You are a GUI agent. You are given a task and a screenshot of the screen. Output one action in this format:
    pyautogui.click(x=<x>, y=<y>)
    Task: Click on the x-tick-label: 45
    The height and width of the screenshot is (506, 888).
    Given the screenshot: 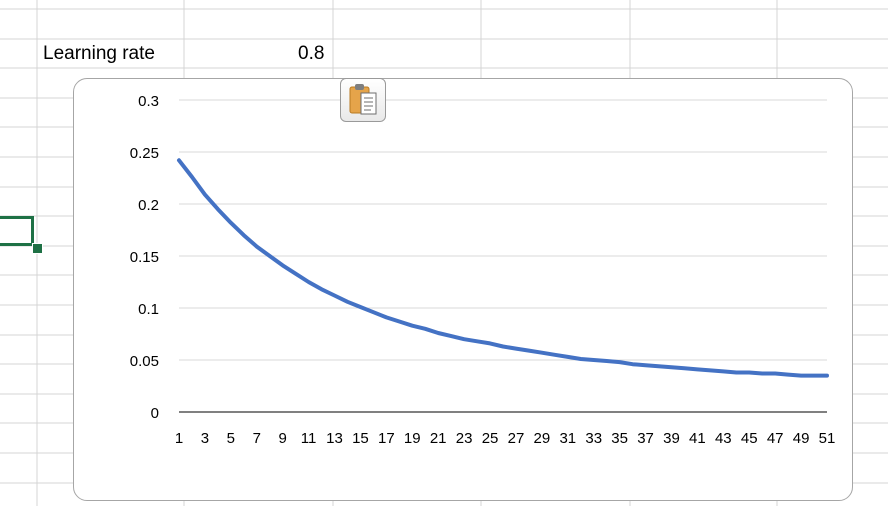 What is the action you would take?
    pyautogui.click(x=749, y=438)
    